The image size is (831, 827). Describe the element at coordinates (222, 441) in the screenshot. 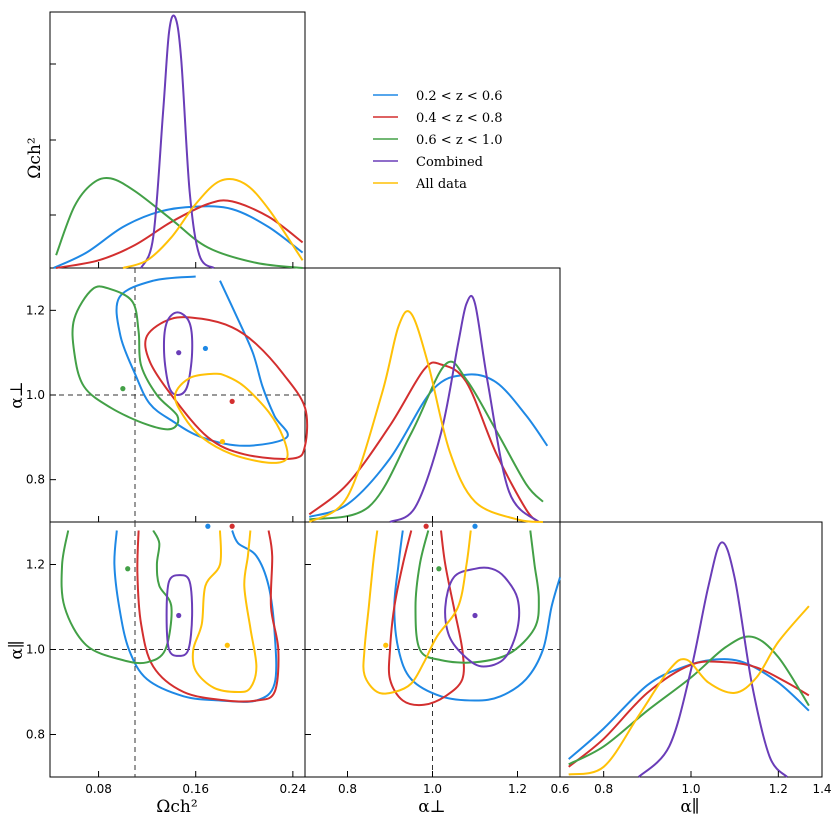

I see `best-fit-point-omc-aperp-all` at that location.